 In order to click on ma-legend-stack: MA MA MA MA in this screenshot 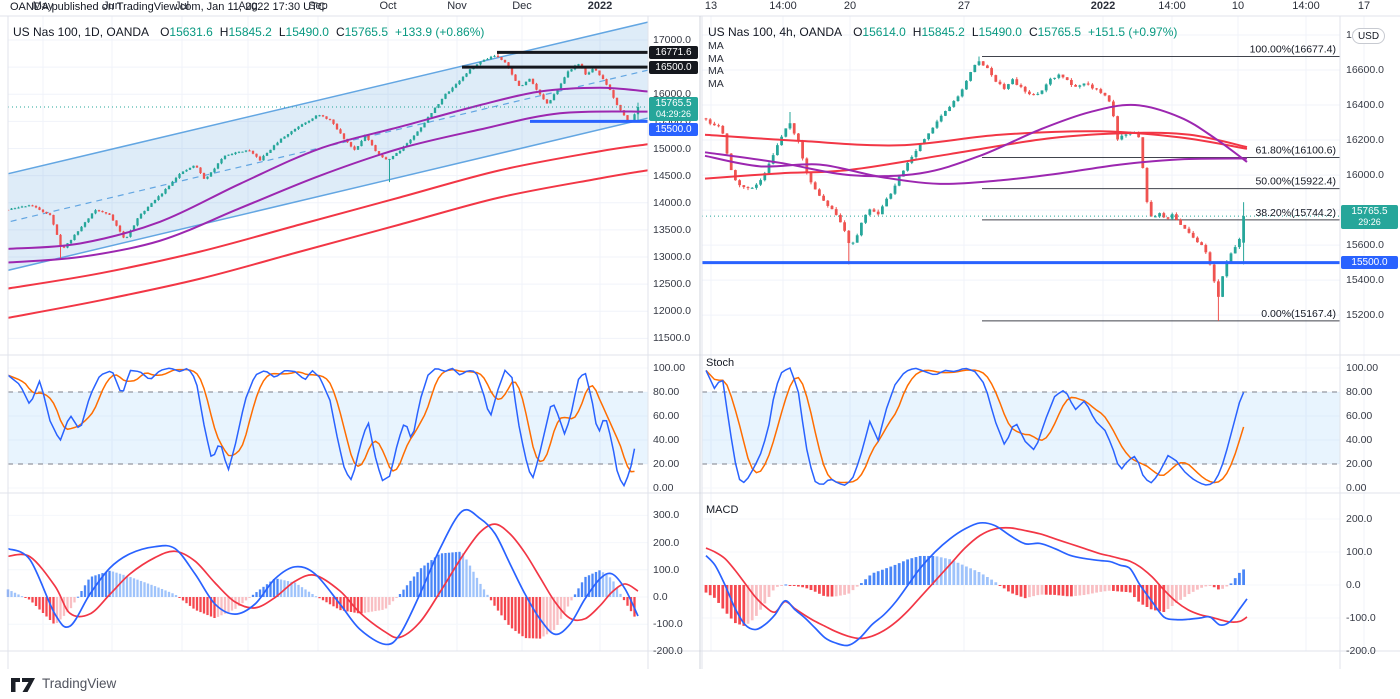, I will do `click(716, 65)`.